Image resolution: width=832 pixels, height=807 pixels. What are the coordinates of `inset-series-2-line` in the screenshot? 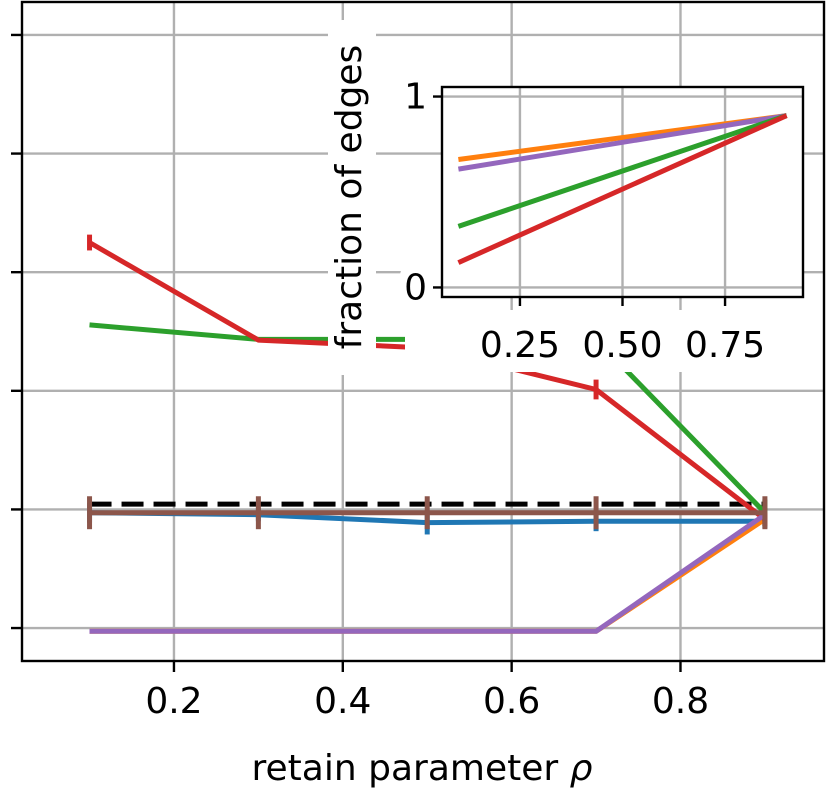 It's located at (622, 171).